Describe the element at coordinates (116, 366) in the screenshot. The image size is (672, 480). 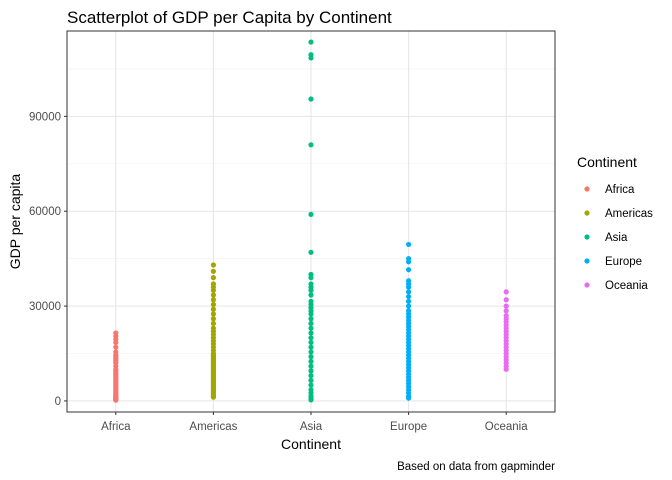
I see `series-africa` at that location.